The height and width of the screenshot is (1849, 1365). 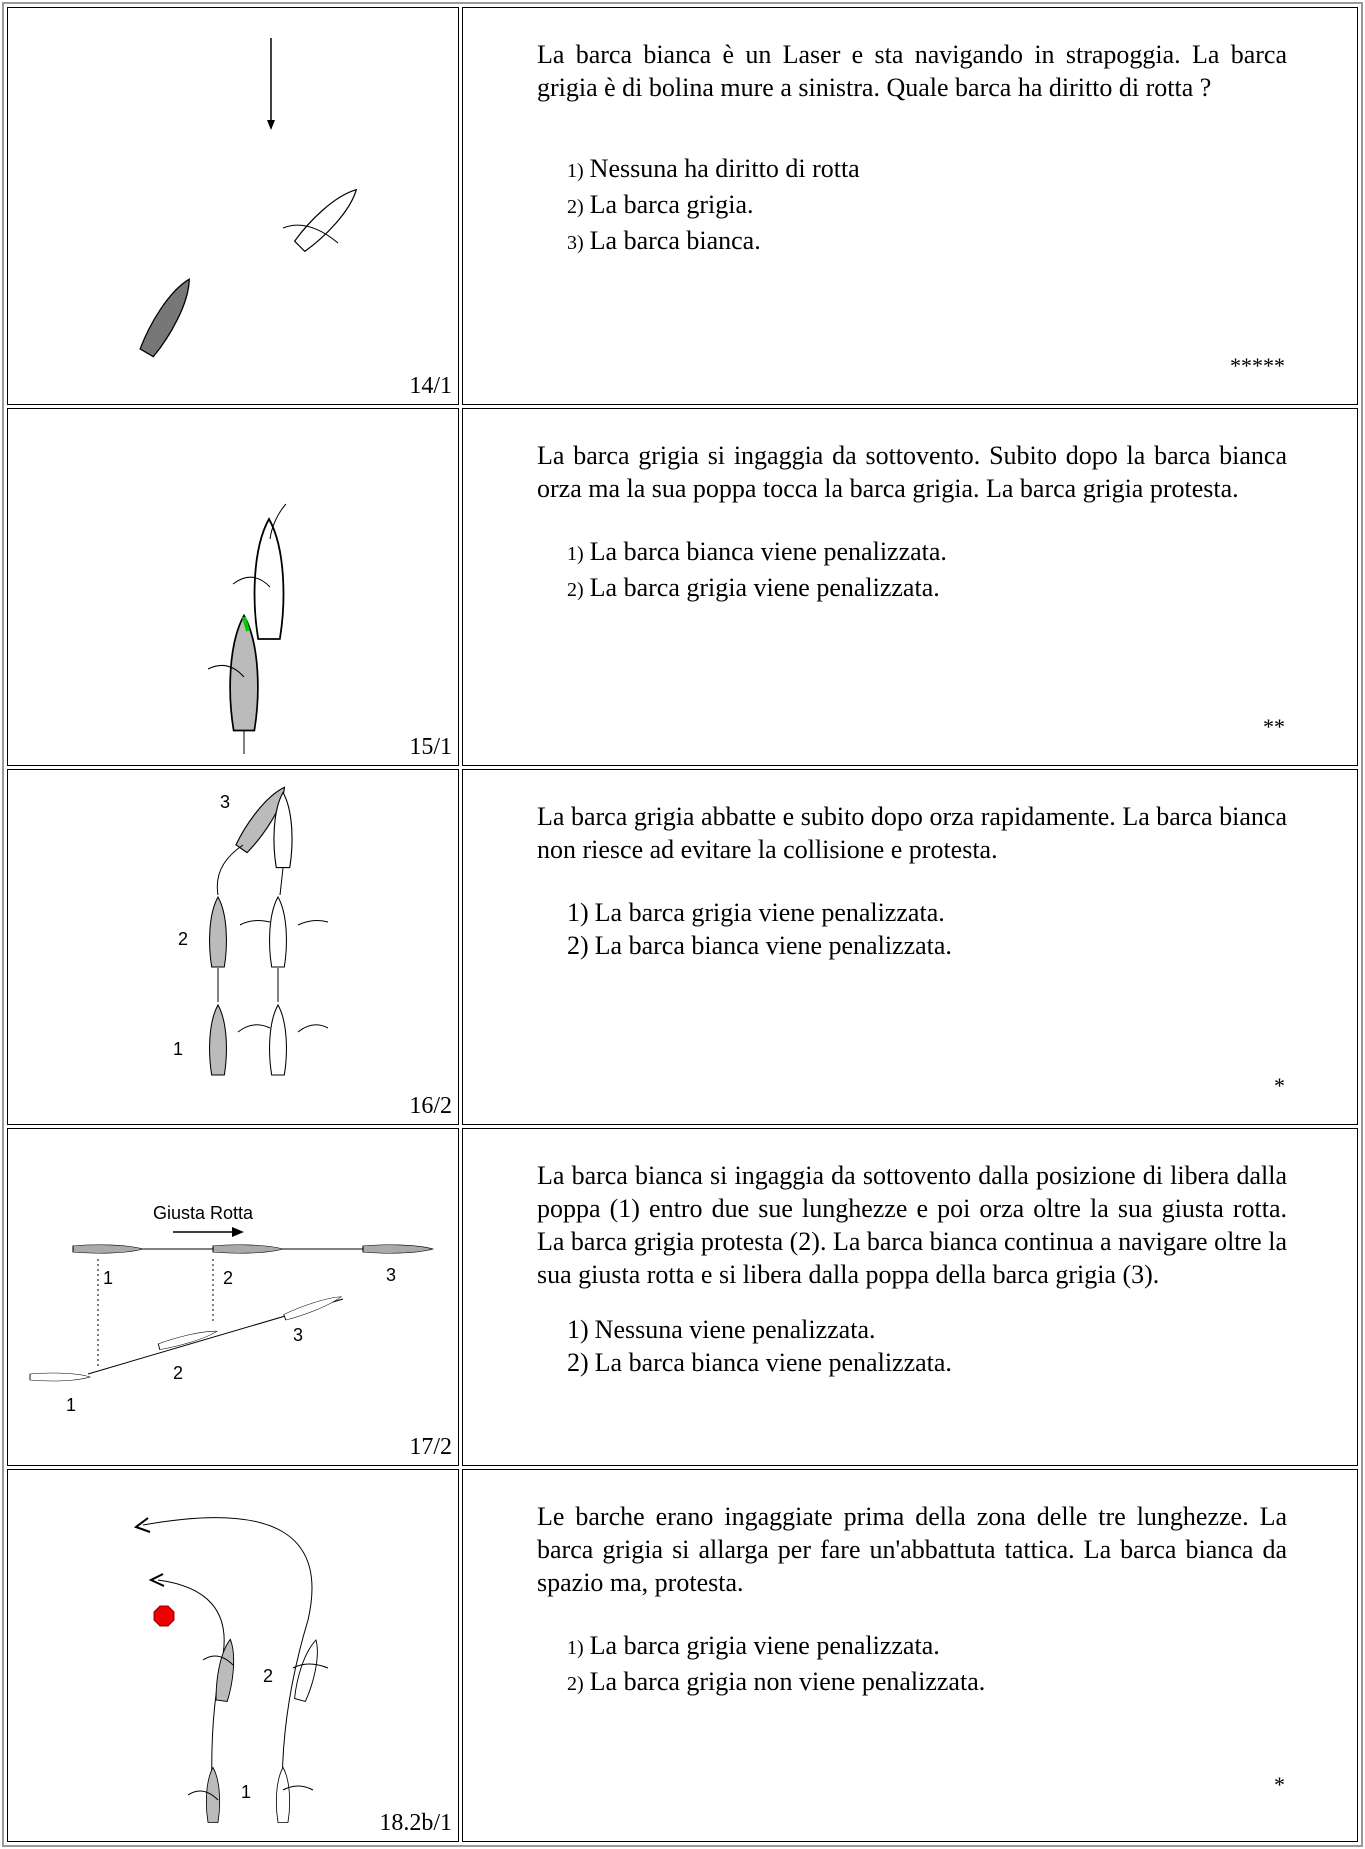 I want to click on figure-cell: 14/1, so click(x=233, y=206).